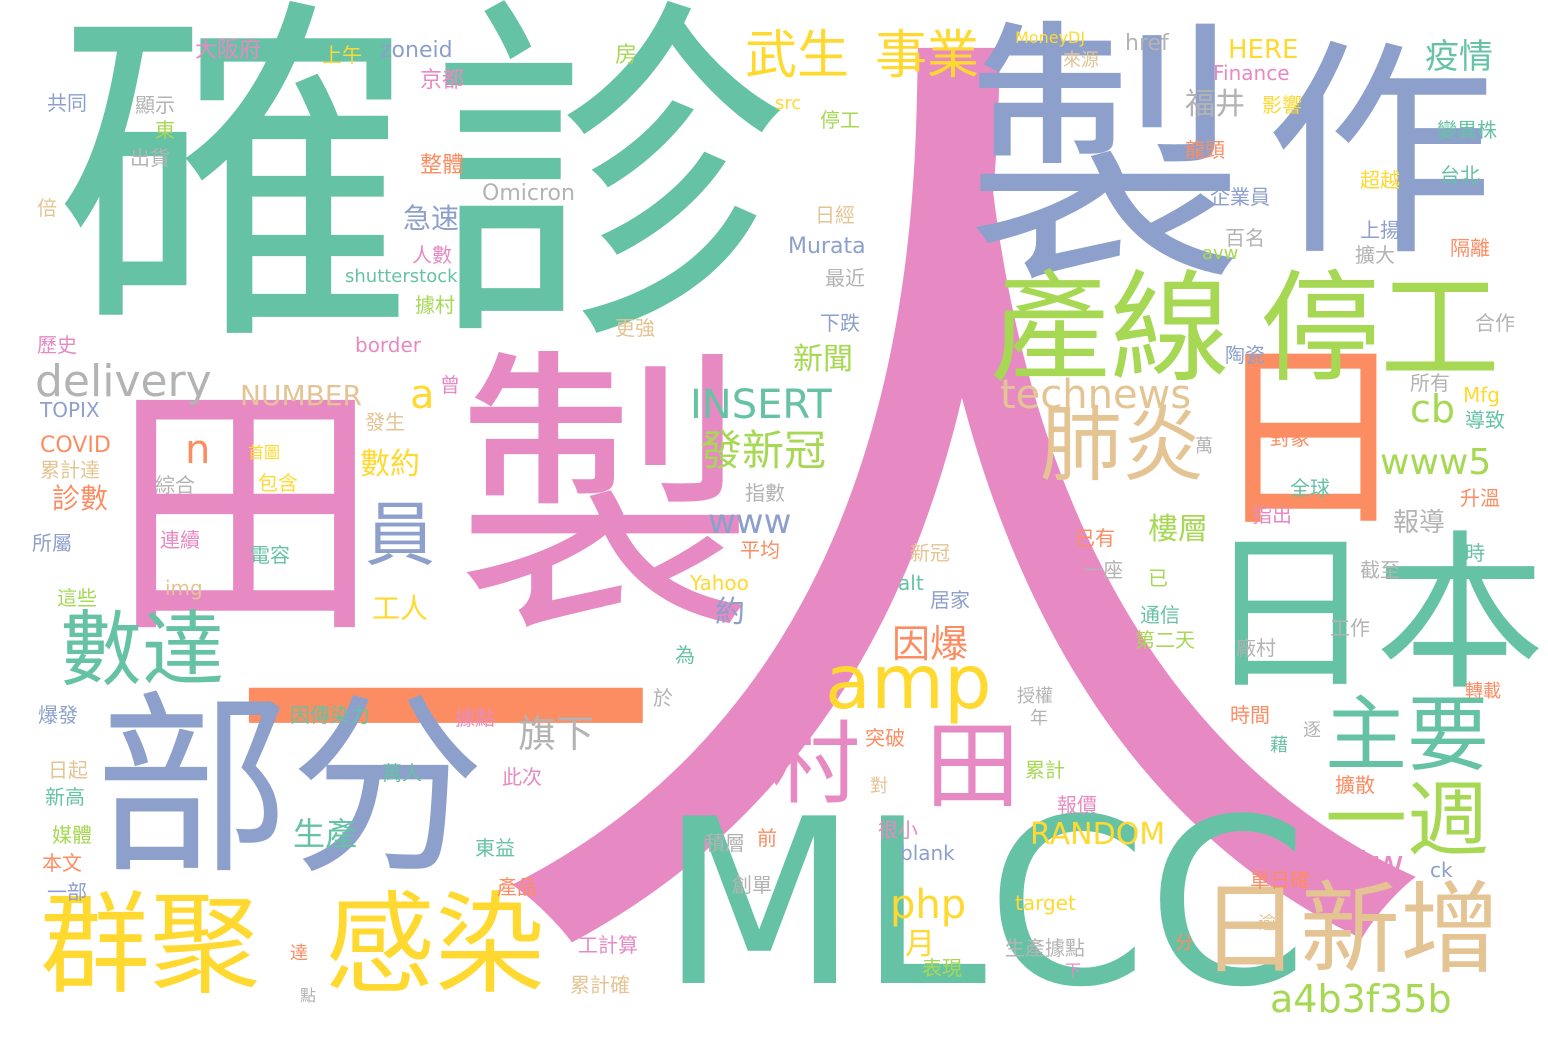 The image size is (1548, 1052). I want to click on cloud-word: 一, so click(445, 725).